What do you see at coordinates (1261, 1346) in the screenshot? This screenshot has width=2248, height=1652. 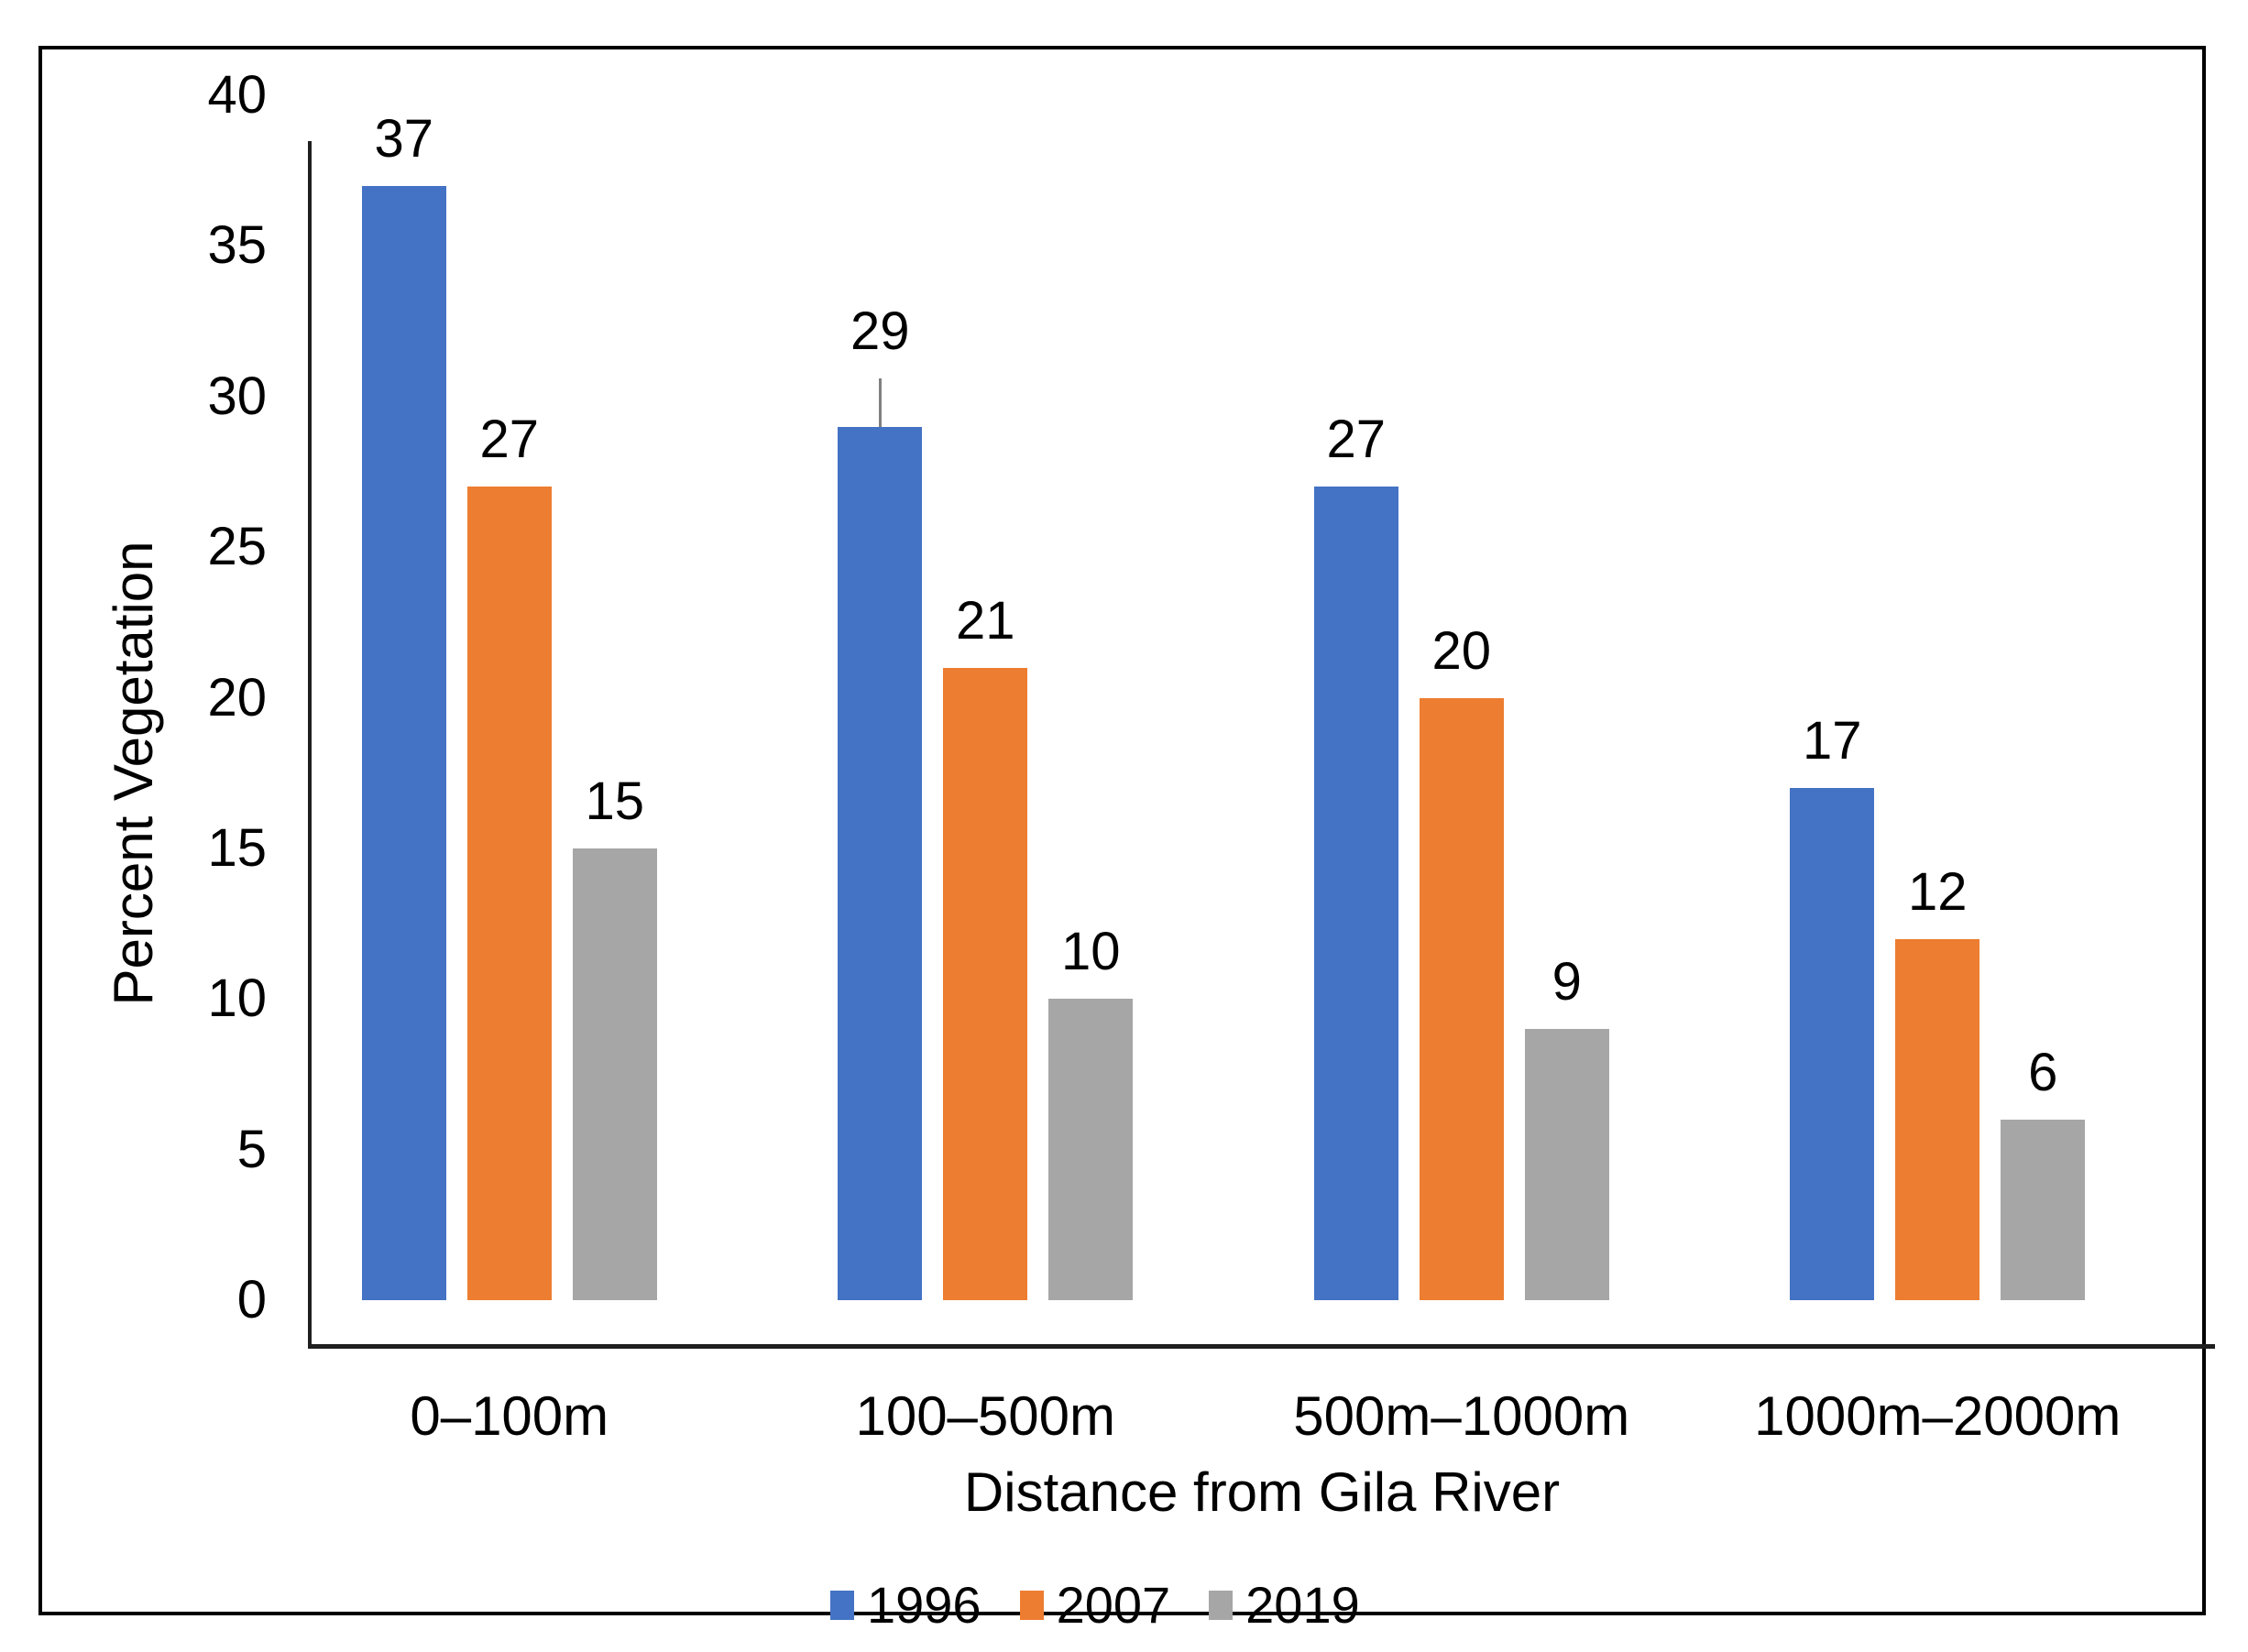 I see `x-axis-line` at bounding box center [1261, 1346].